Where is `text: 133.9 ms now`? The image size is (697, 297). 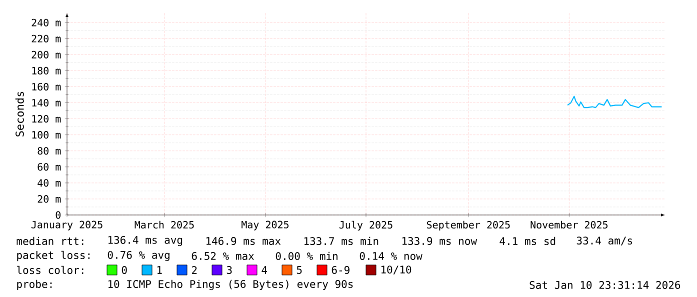
text: 133.9 ms now is located at coordinates (440, 241).